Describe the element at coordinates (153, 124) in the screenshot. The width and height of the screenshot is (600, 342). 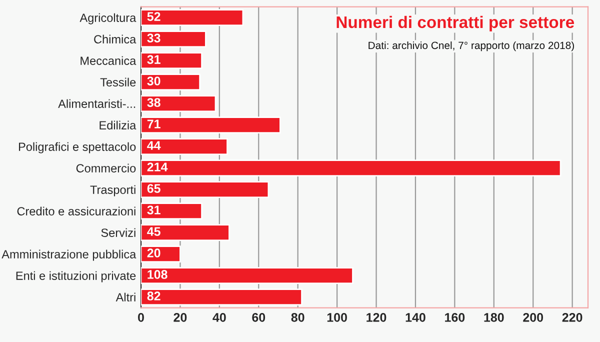
I see `data-label: 71` at that location.